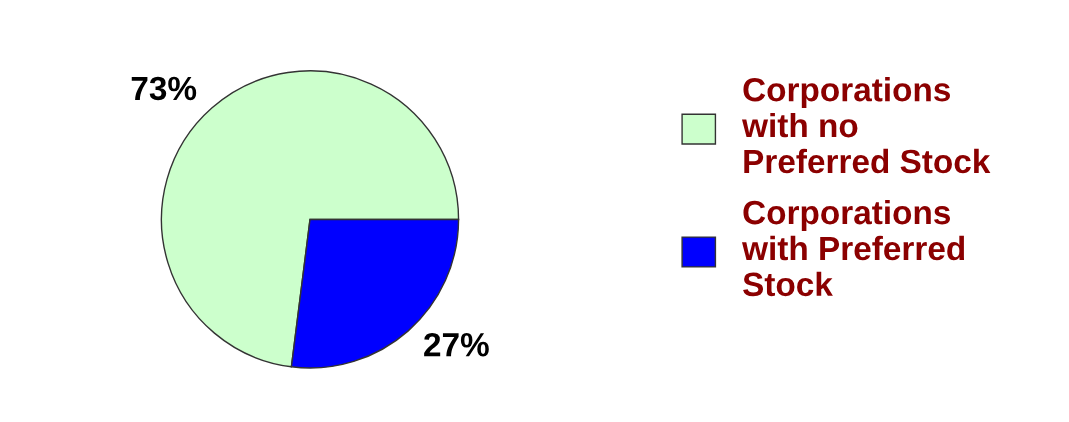 The width and height of the screenshot is (1069, 422). What do you see at coordinates (456, 344) in the screenshot?
I see `data-label: 27%` at bounding box center [456, 344].